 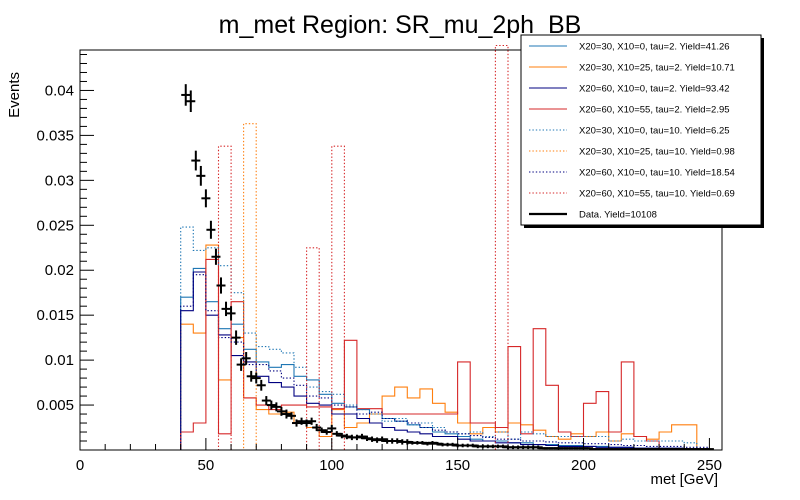 I want to click on legend-entry: X20=30, X10=0, tau=10. Yield=6.25, so click(x=629, y=131).